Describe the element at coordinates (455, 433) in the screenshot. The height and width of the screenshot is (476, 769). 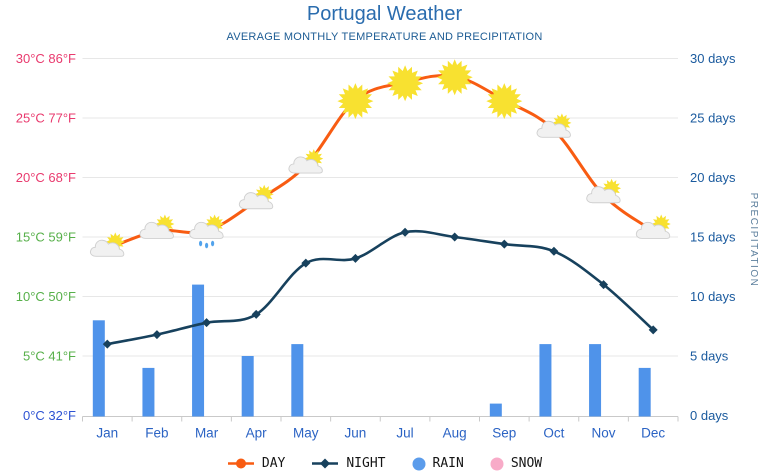
I see `month-label-aug: Aug` at that location.